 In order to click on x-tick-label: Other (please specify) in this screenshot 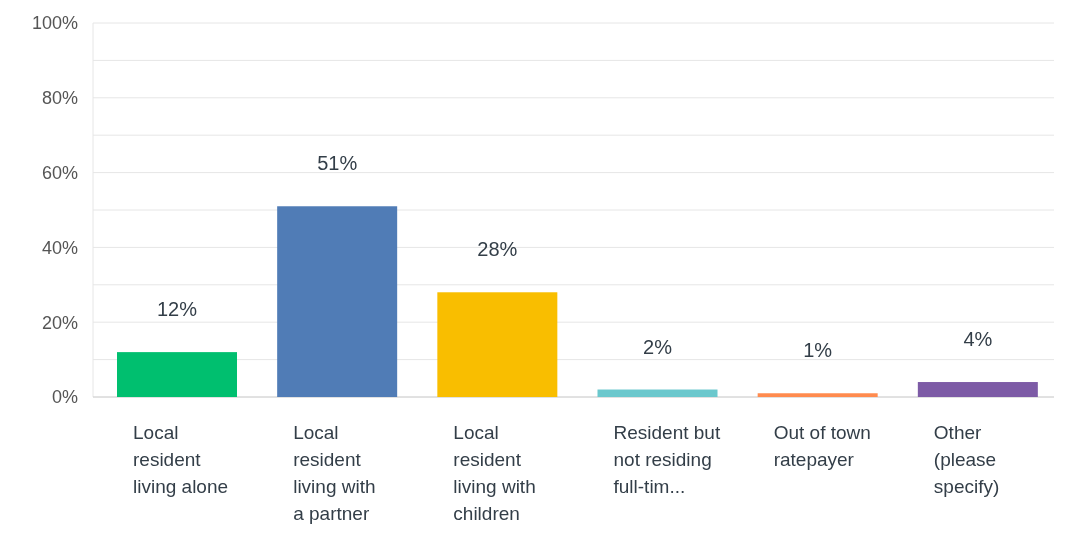, I will do `click(966, 459)`.